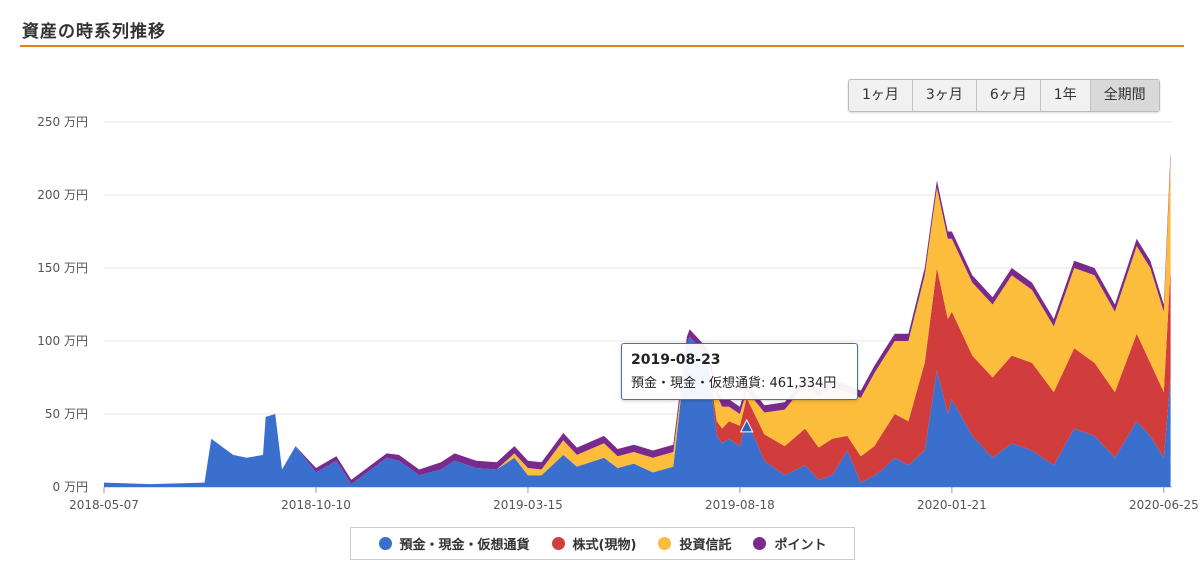 This screenshot has height=568, width=1200. Describe the element at coordinates (66, 414) in the screenshot. I see `y-tick-label: 50 万円` at that location.